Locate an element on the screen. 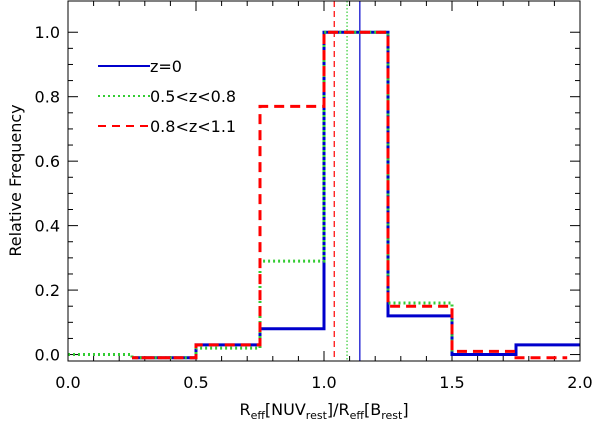 The image size is (597, 423). x-tick-label: 2.0 is located at coordinates (579, 382).